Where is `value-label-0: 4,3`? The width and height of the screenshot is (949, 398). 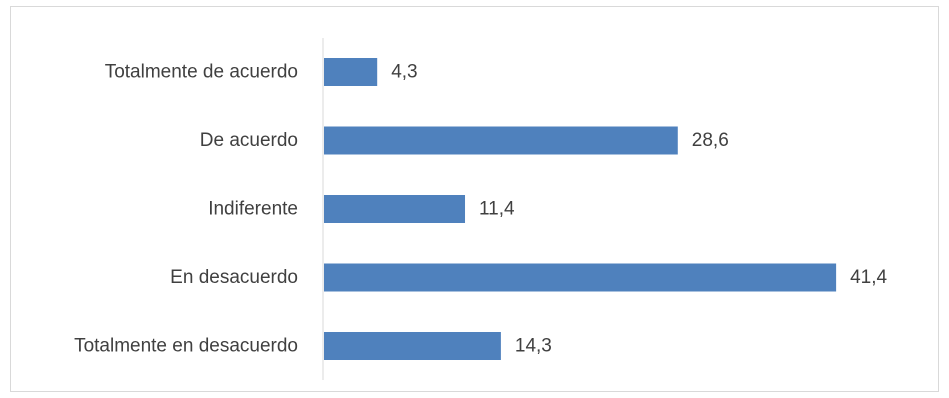
value-label-0: 4,3 is located at coordinates (404, 72).